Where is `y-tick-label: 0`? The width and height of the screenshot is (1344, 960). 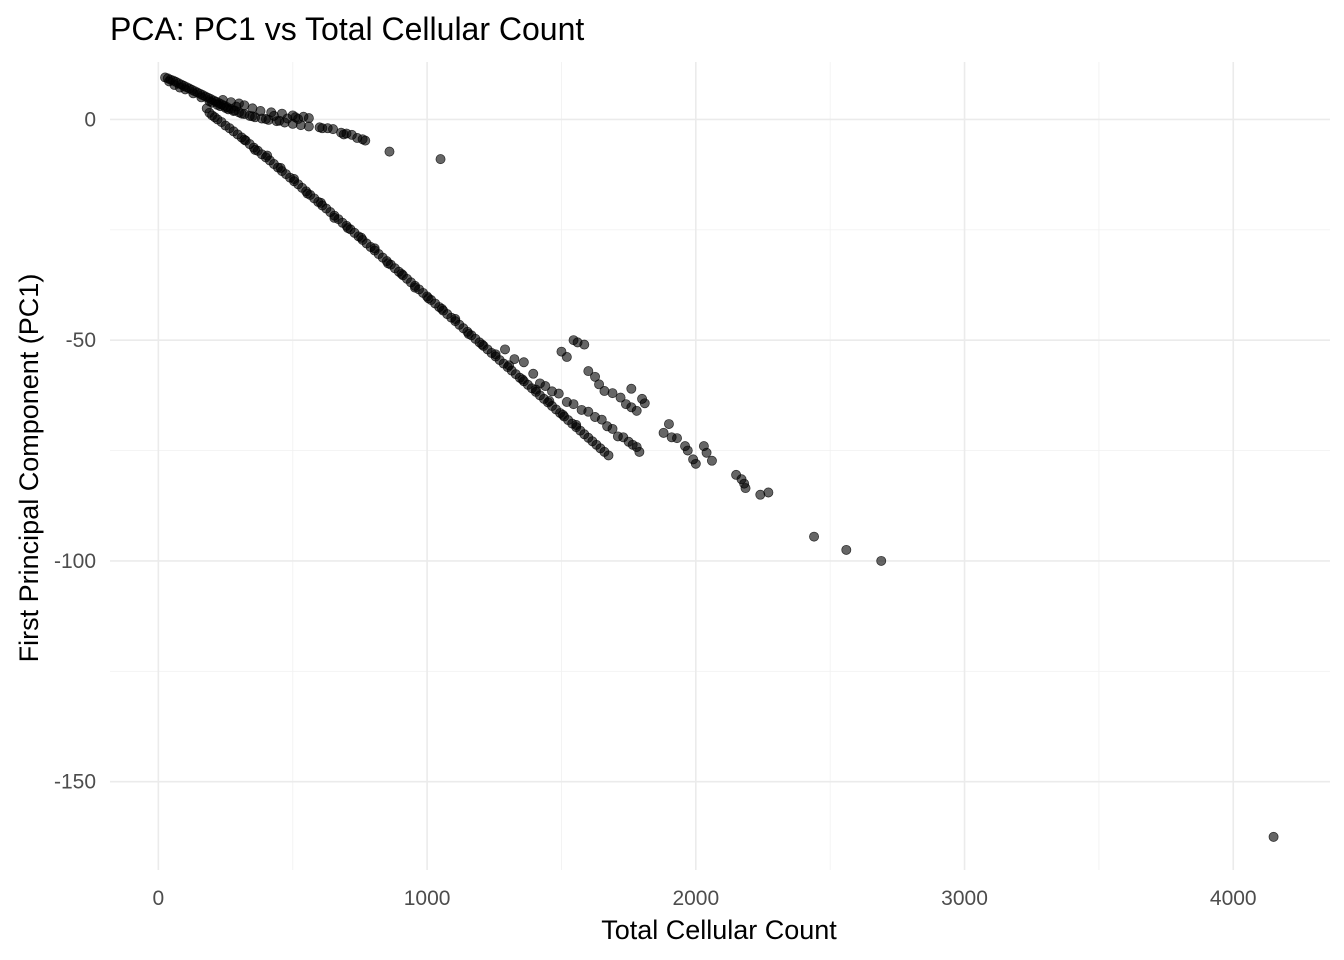
y-tick-label: 0 is located at coordinates (90, 119).